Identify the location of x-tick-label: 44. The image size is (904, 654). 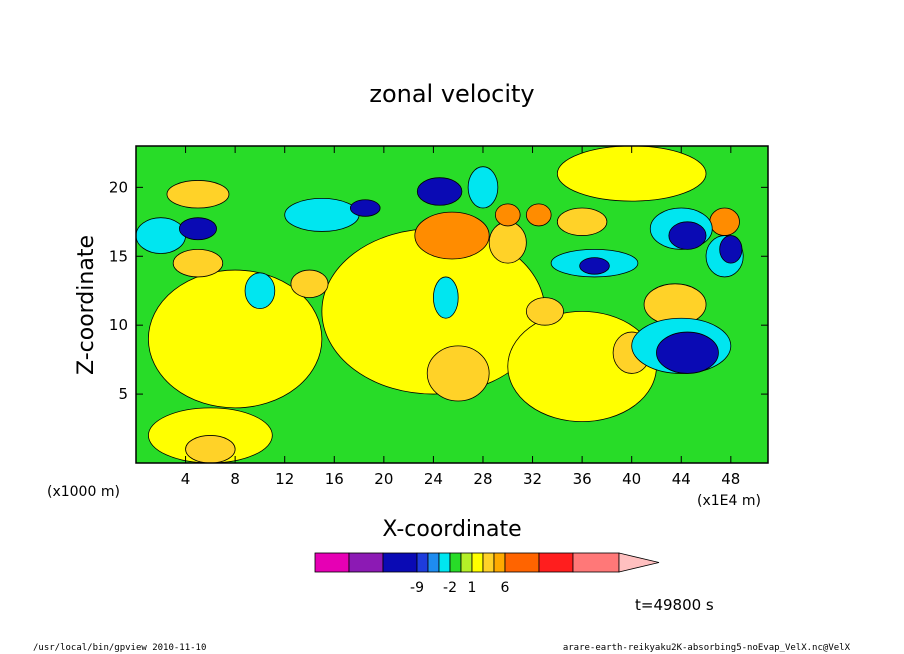
(681, 479).